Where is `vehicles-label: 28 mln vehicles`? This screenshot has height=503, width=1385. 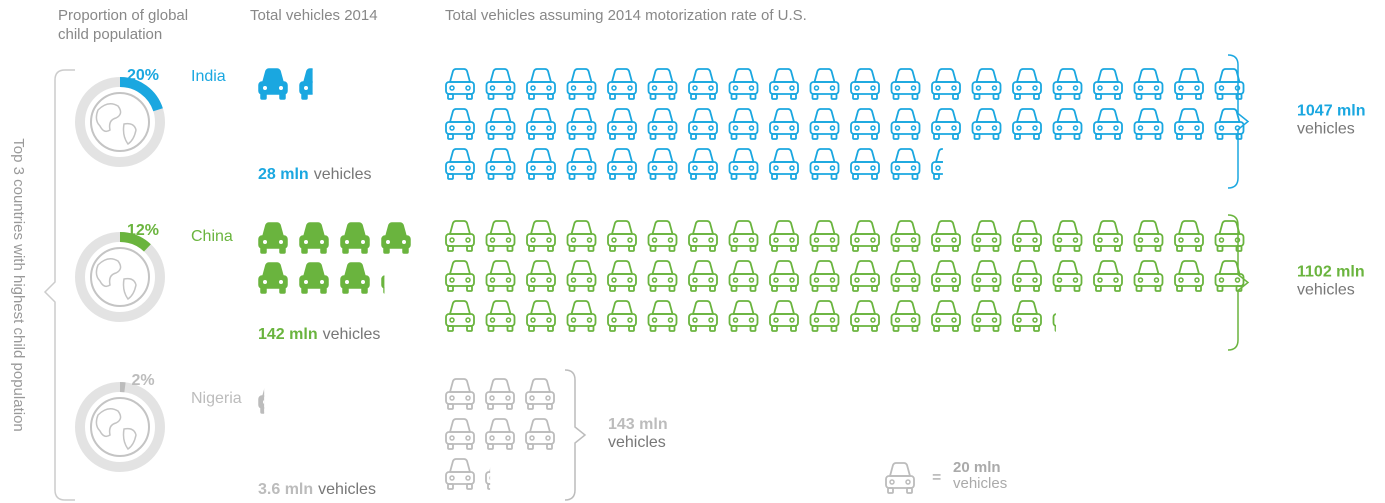
vehicles-label: 28 mln vehicles is located at coordinates (315, 174).